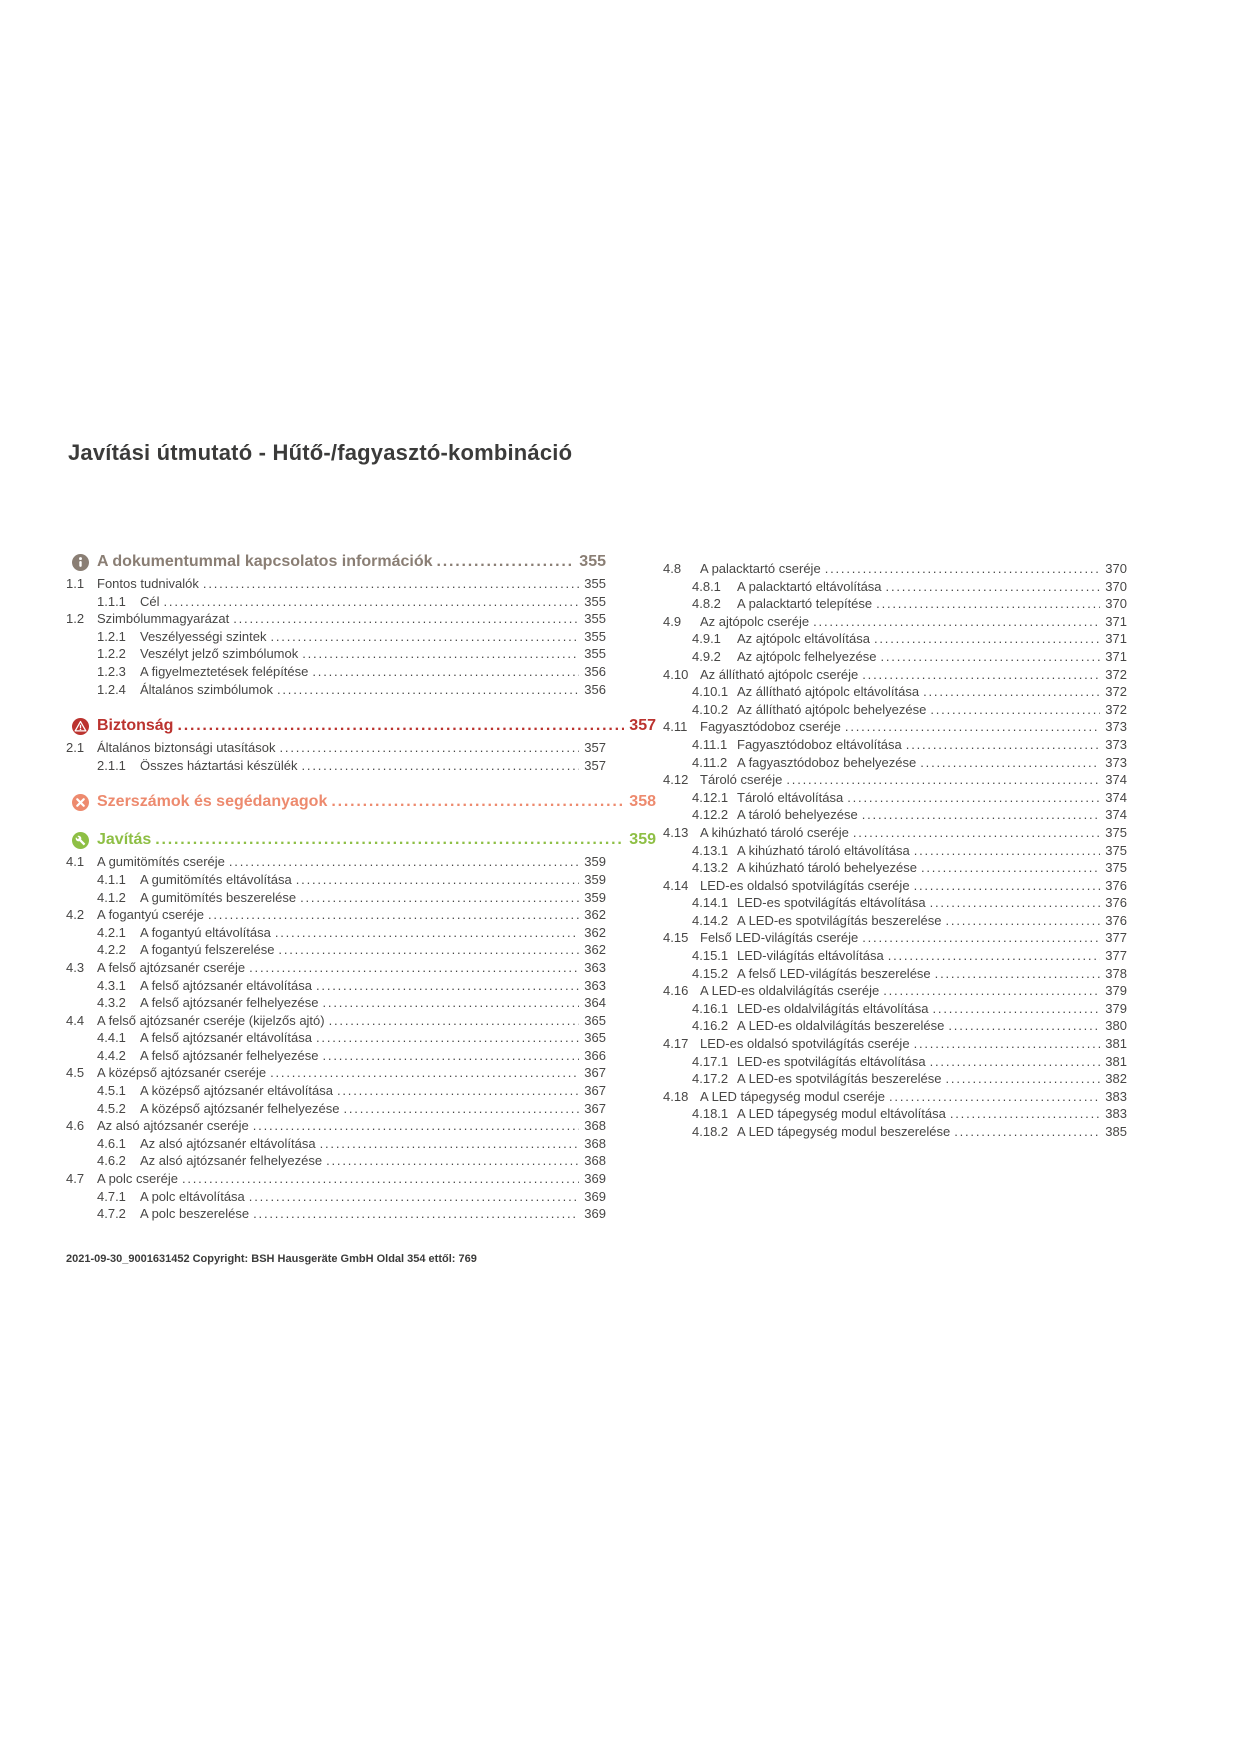  What do you see at coordinates (710, 1026) in the screenshot?
I see `toc-entry-number: 4.16.2` at bounding box center [710, 1026].